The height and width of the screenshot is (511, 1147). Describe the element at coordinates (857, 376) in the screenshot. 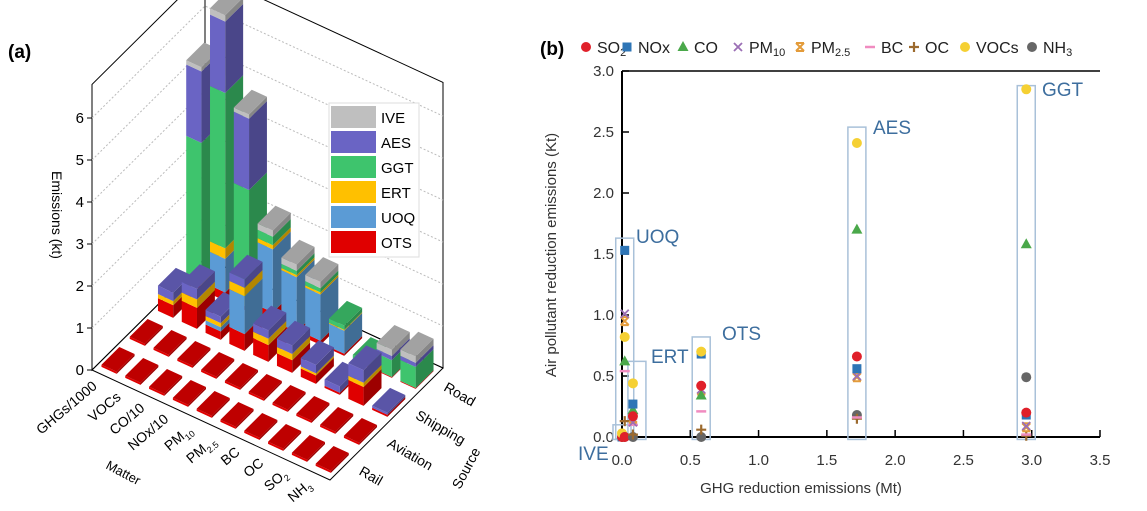

I see `point-aes-pm10` at that location.